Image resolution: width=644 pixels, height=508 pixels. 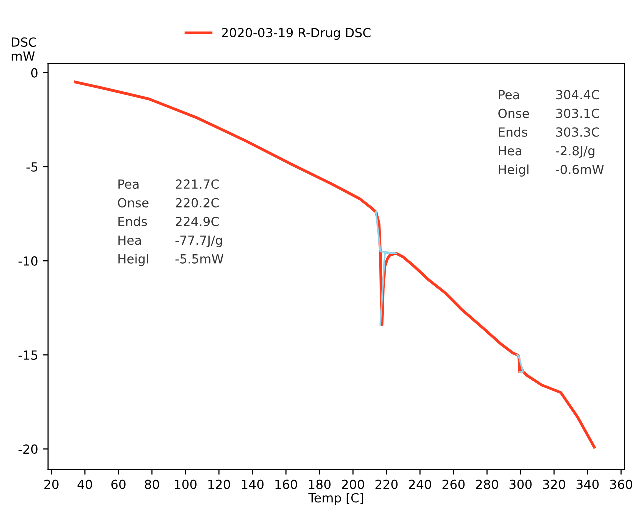 What do you see at coordinates (28, 449) in the screenshot?
I see `y-tick-label: -20` at bounding box center [28, 449].